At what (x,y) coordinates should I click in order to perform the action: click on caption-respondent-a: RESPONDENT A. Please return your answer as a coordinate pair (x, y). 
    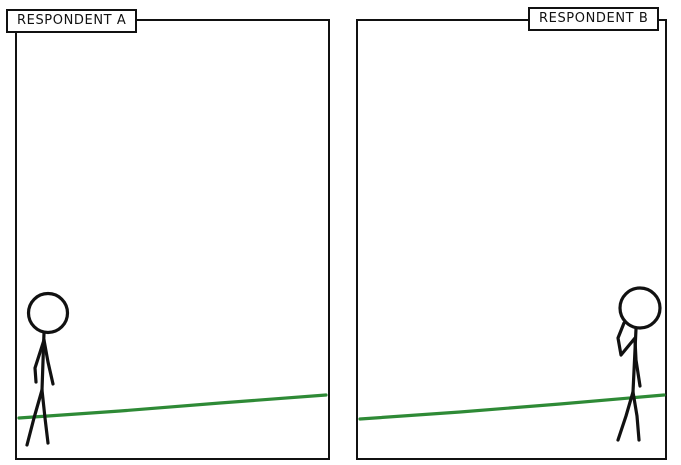
    Looking at the image, I should click on (72, 21).